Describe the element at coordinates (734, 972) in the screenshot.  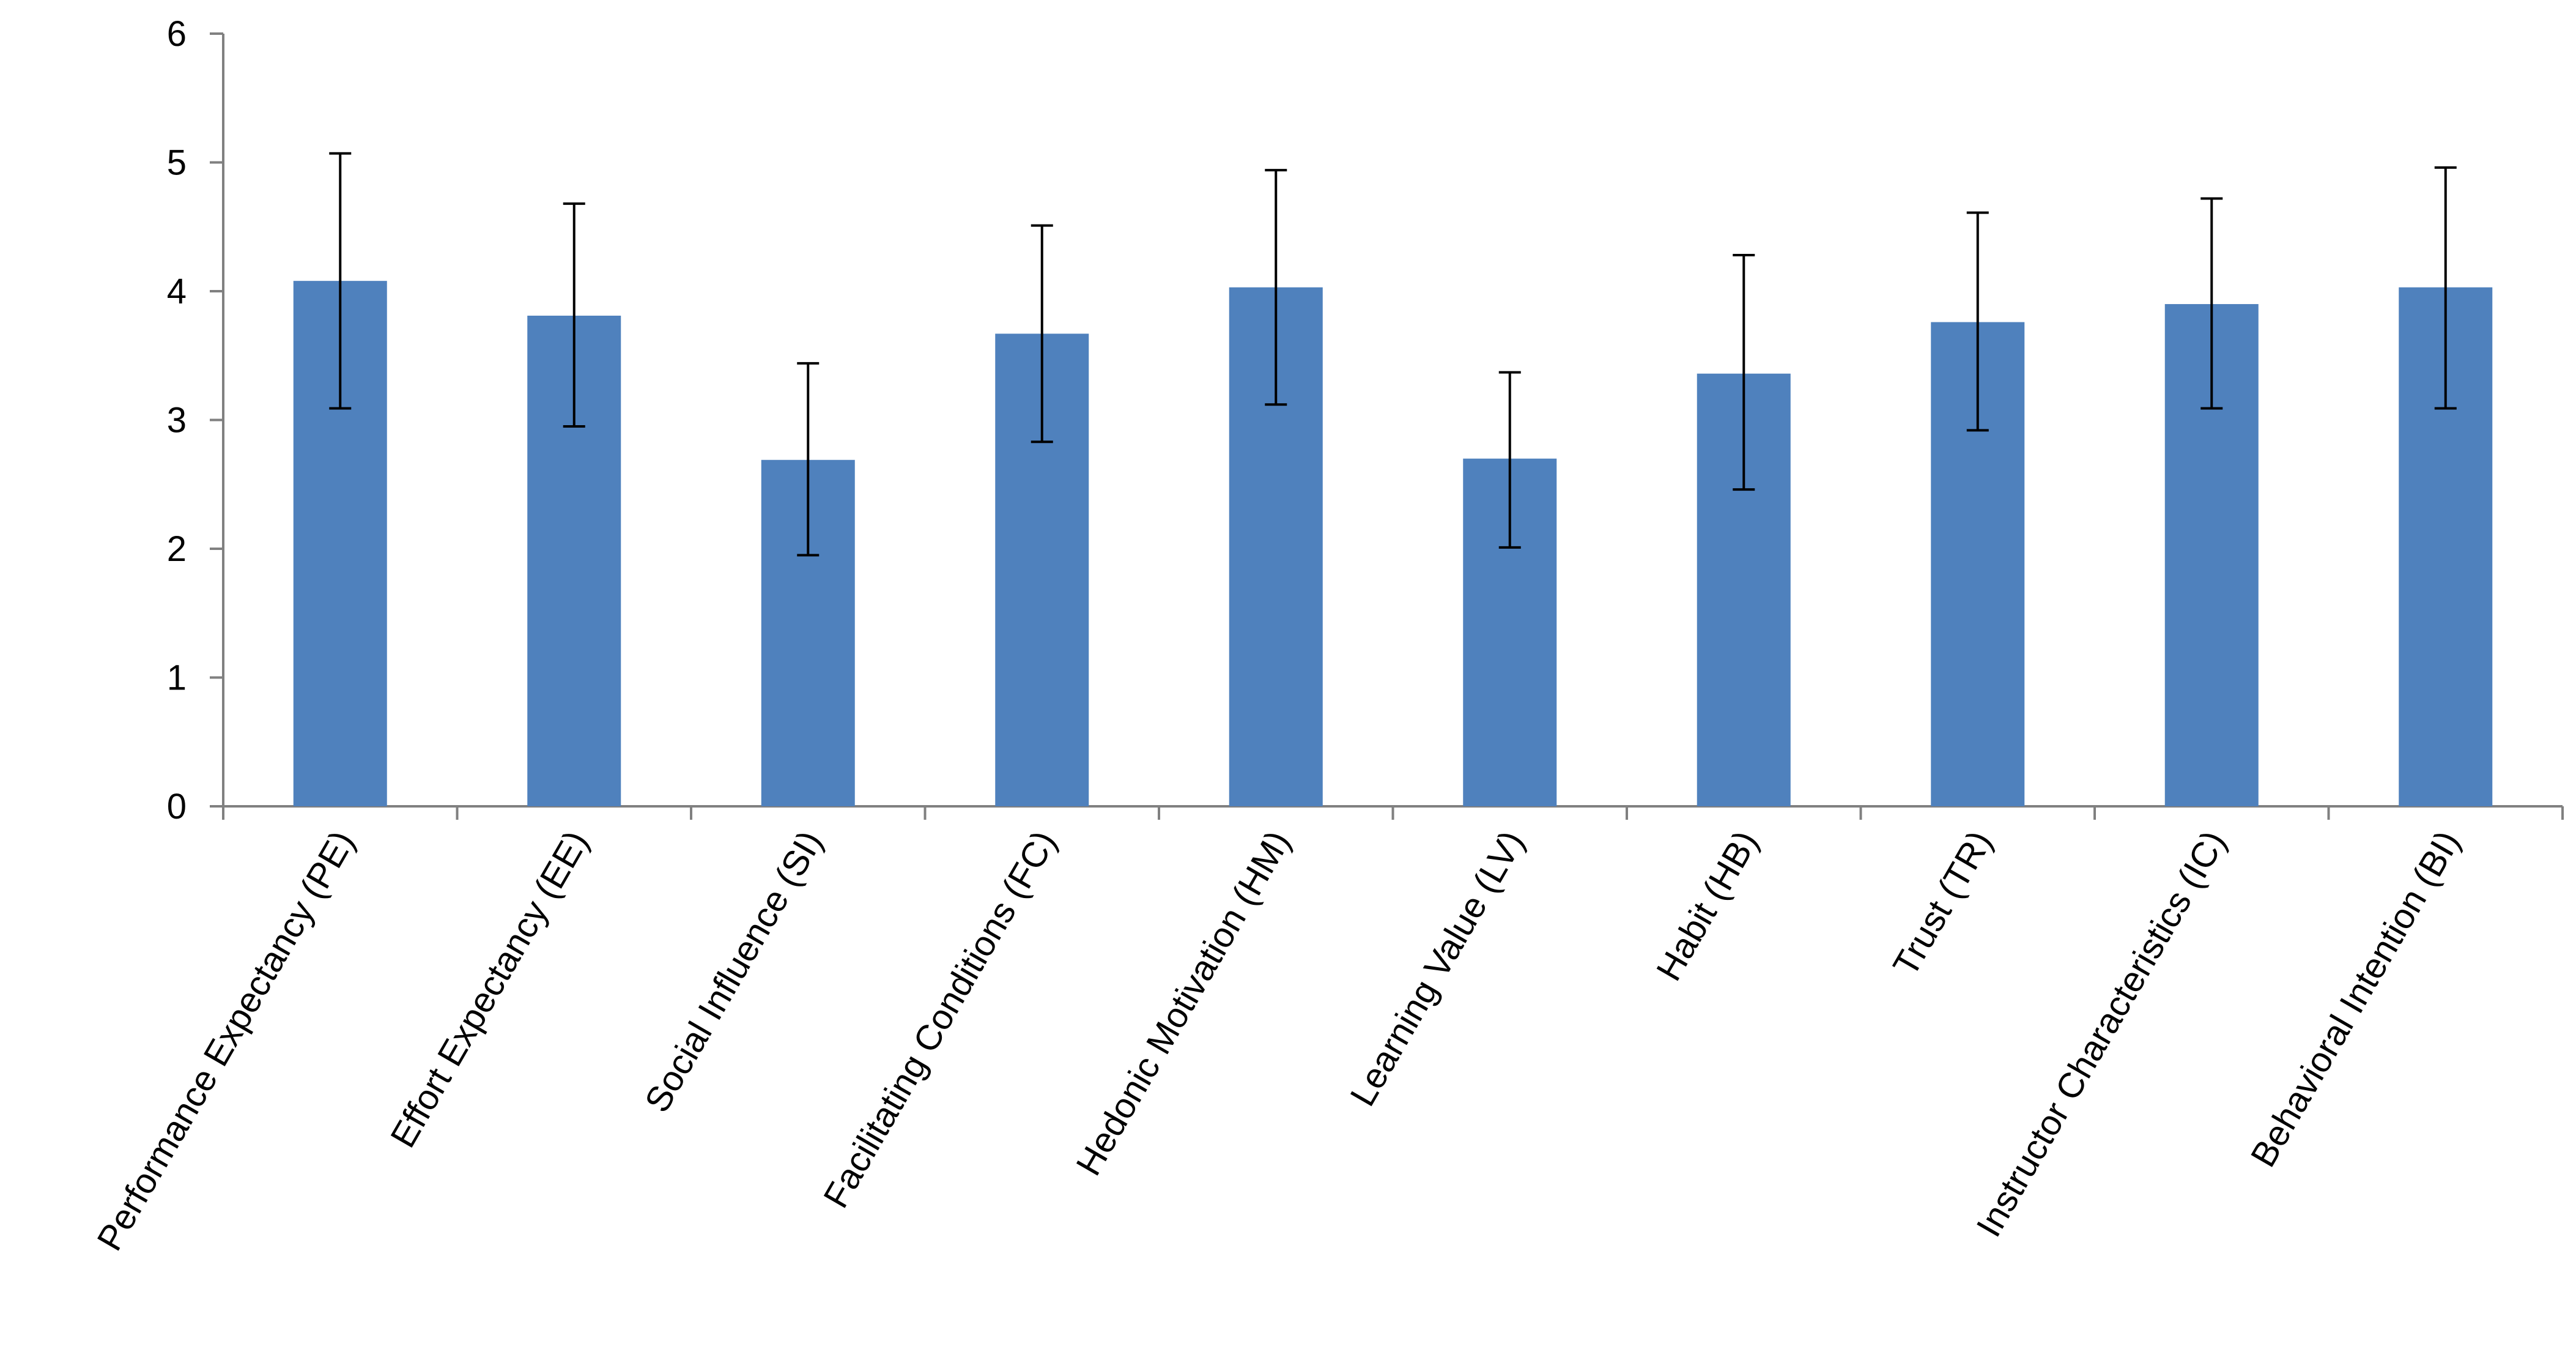
I see `category-label: Social Influence (SI)` at that location.